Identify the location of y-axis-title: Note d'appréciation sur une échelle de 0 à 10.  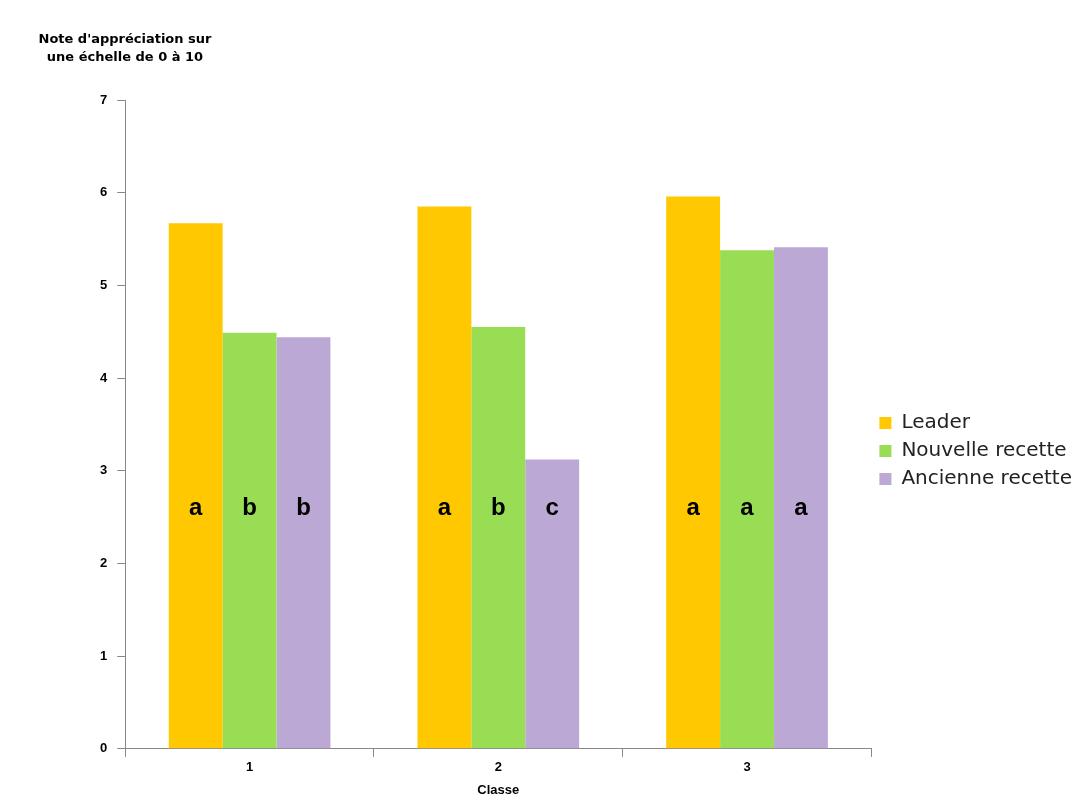
(125, 48).